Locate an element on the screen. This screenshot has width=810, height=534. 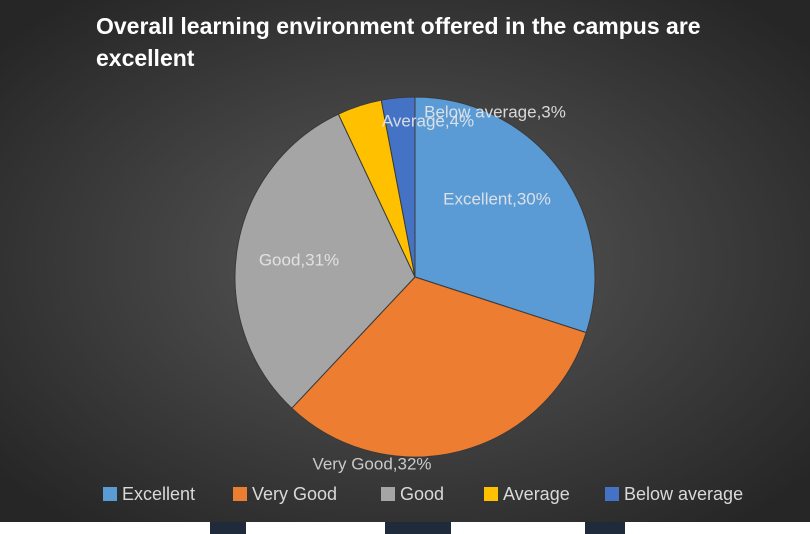
data-label: Below average,3% is located at coordinates (495, 111).